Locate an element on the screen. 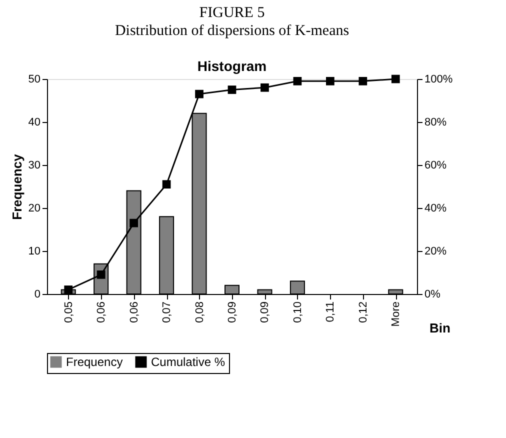 The width and height of the screenshot is (506, 438). chart-title: FIGURE 5 is located at coordinates (232, 13).